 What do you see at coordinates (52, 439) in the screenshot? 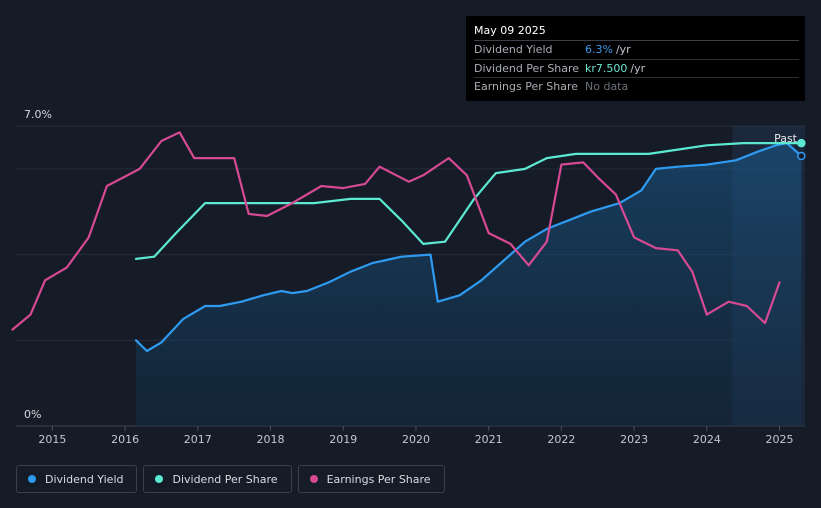
I see `x-tick-label: 2015` at bounding box center [52, 439].